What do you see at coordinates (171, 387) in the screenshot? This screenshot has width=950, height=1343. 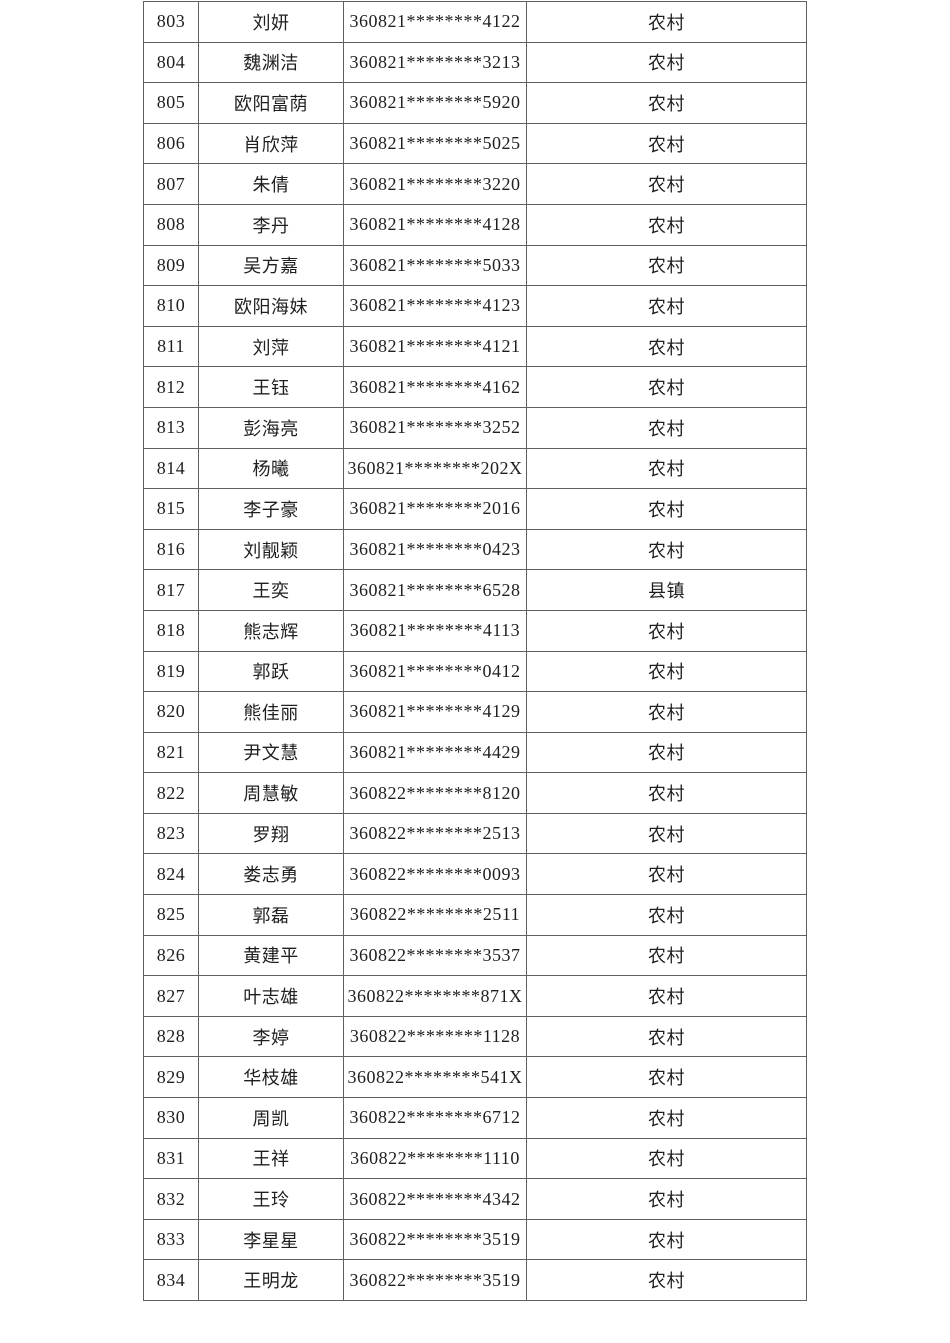 I see `row-number-cell: 812` at bounding box center [171, 387].